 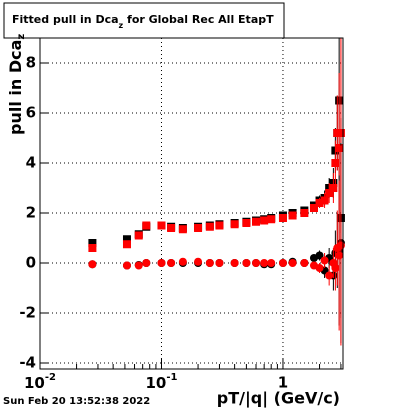 What do you see at coordinates (283, 383) in the screenshot?
I see `x-tick-label: 1` at bounding box center [283, 383].